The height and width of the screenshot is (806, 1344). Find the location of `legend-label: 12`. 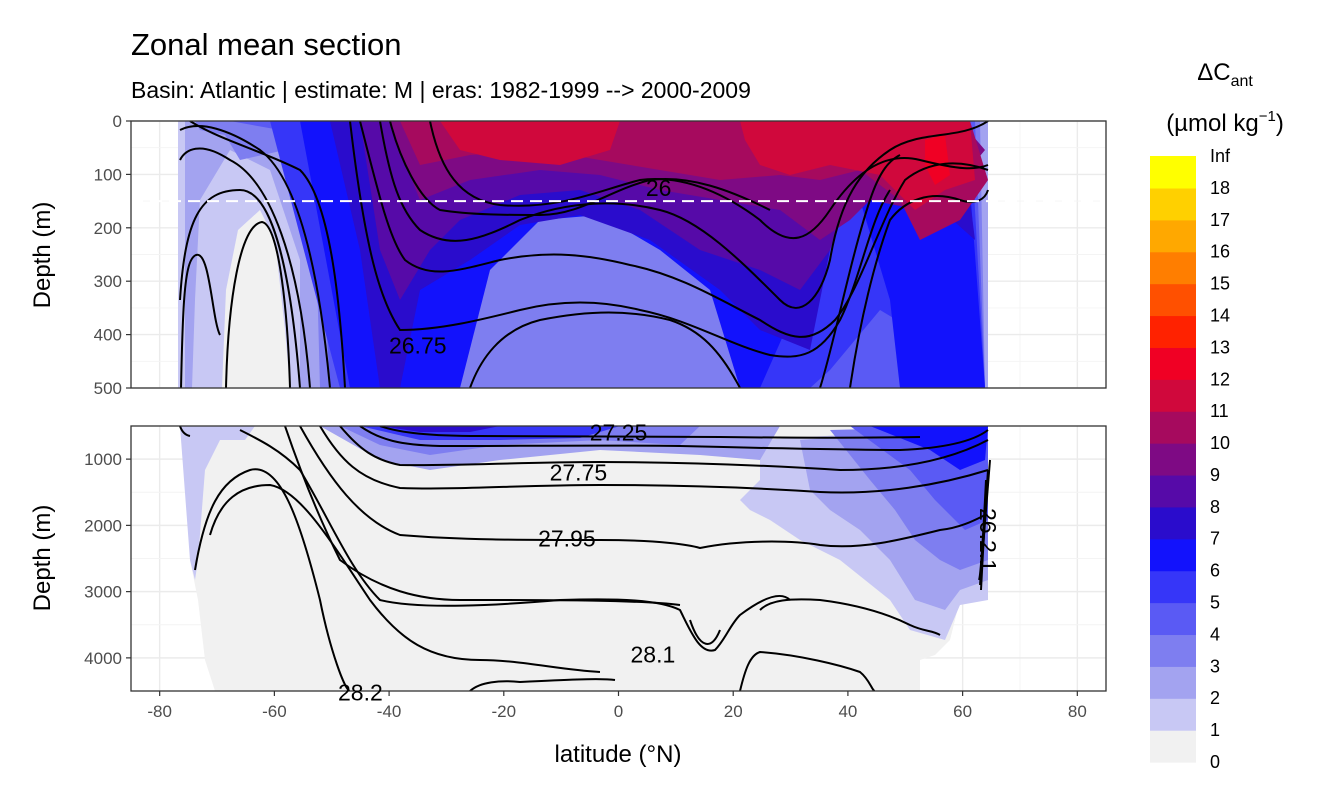

legend-label: 12 is located at coordinates (1220, 379).